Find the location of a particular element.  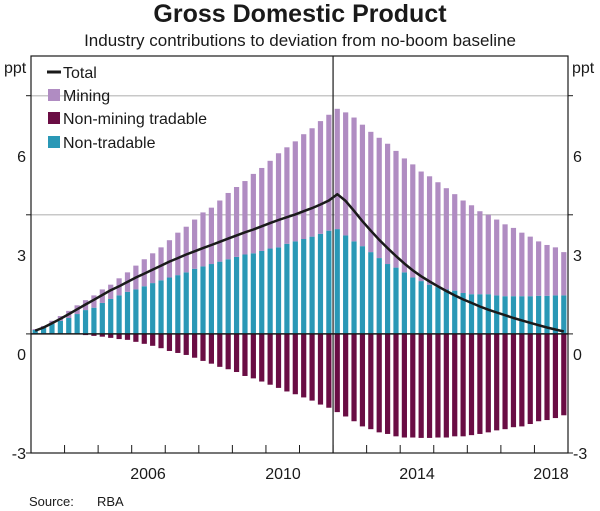

legend-total-label: Total is located at coordinates (80, 73).